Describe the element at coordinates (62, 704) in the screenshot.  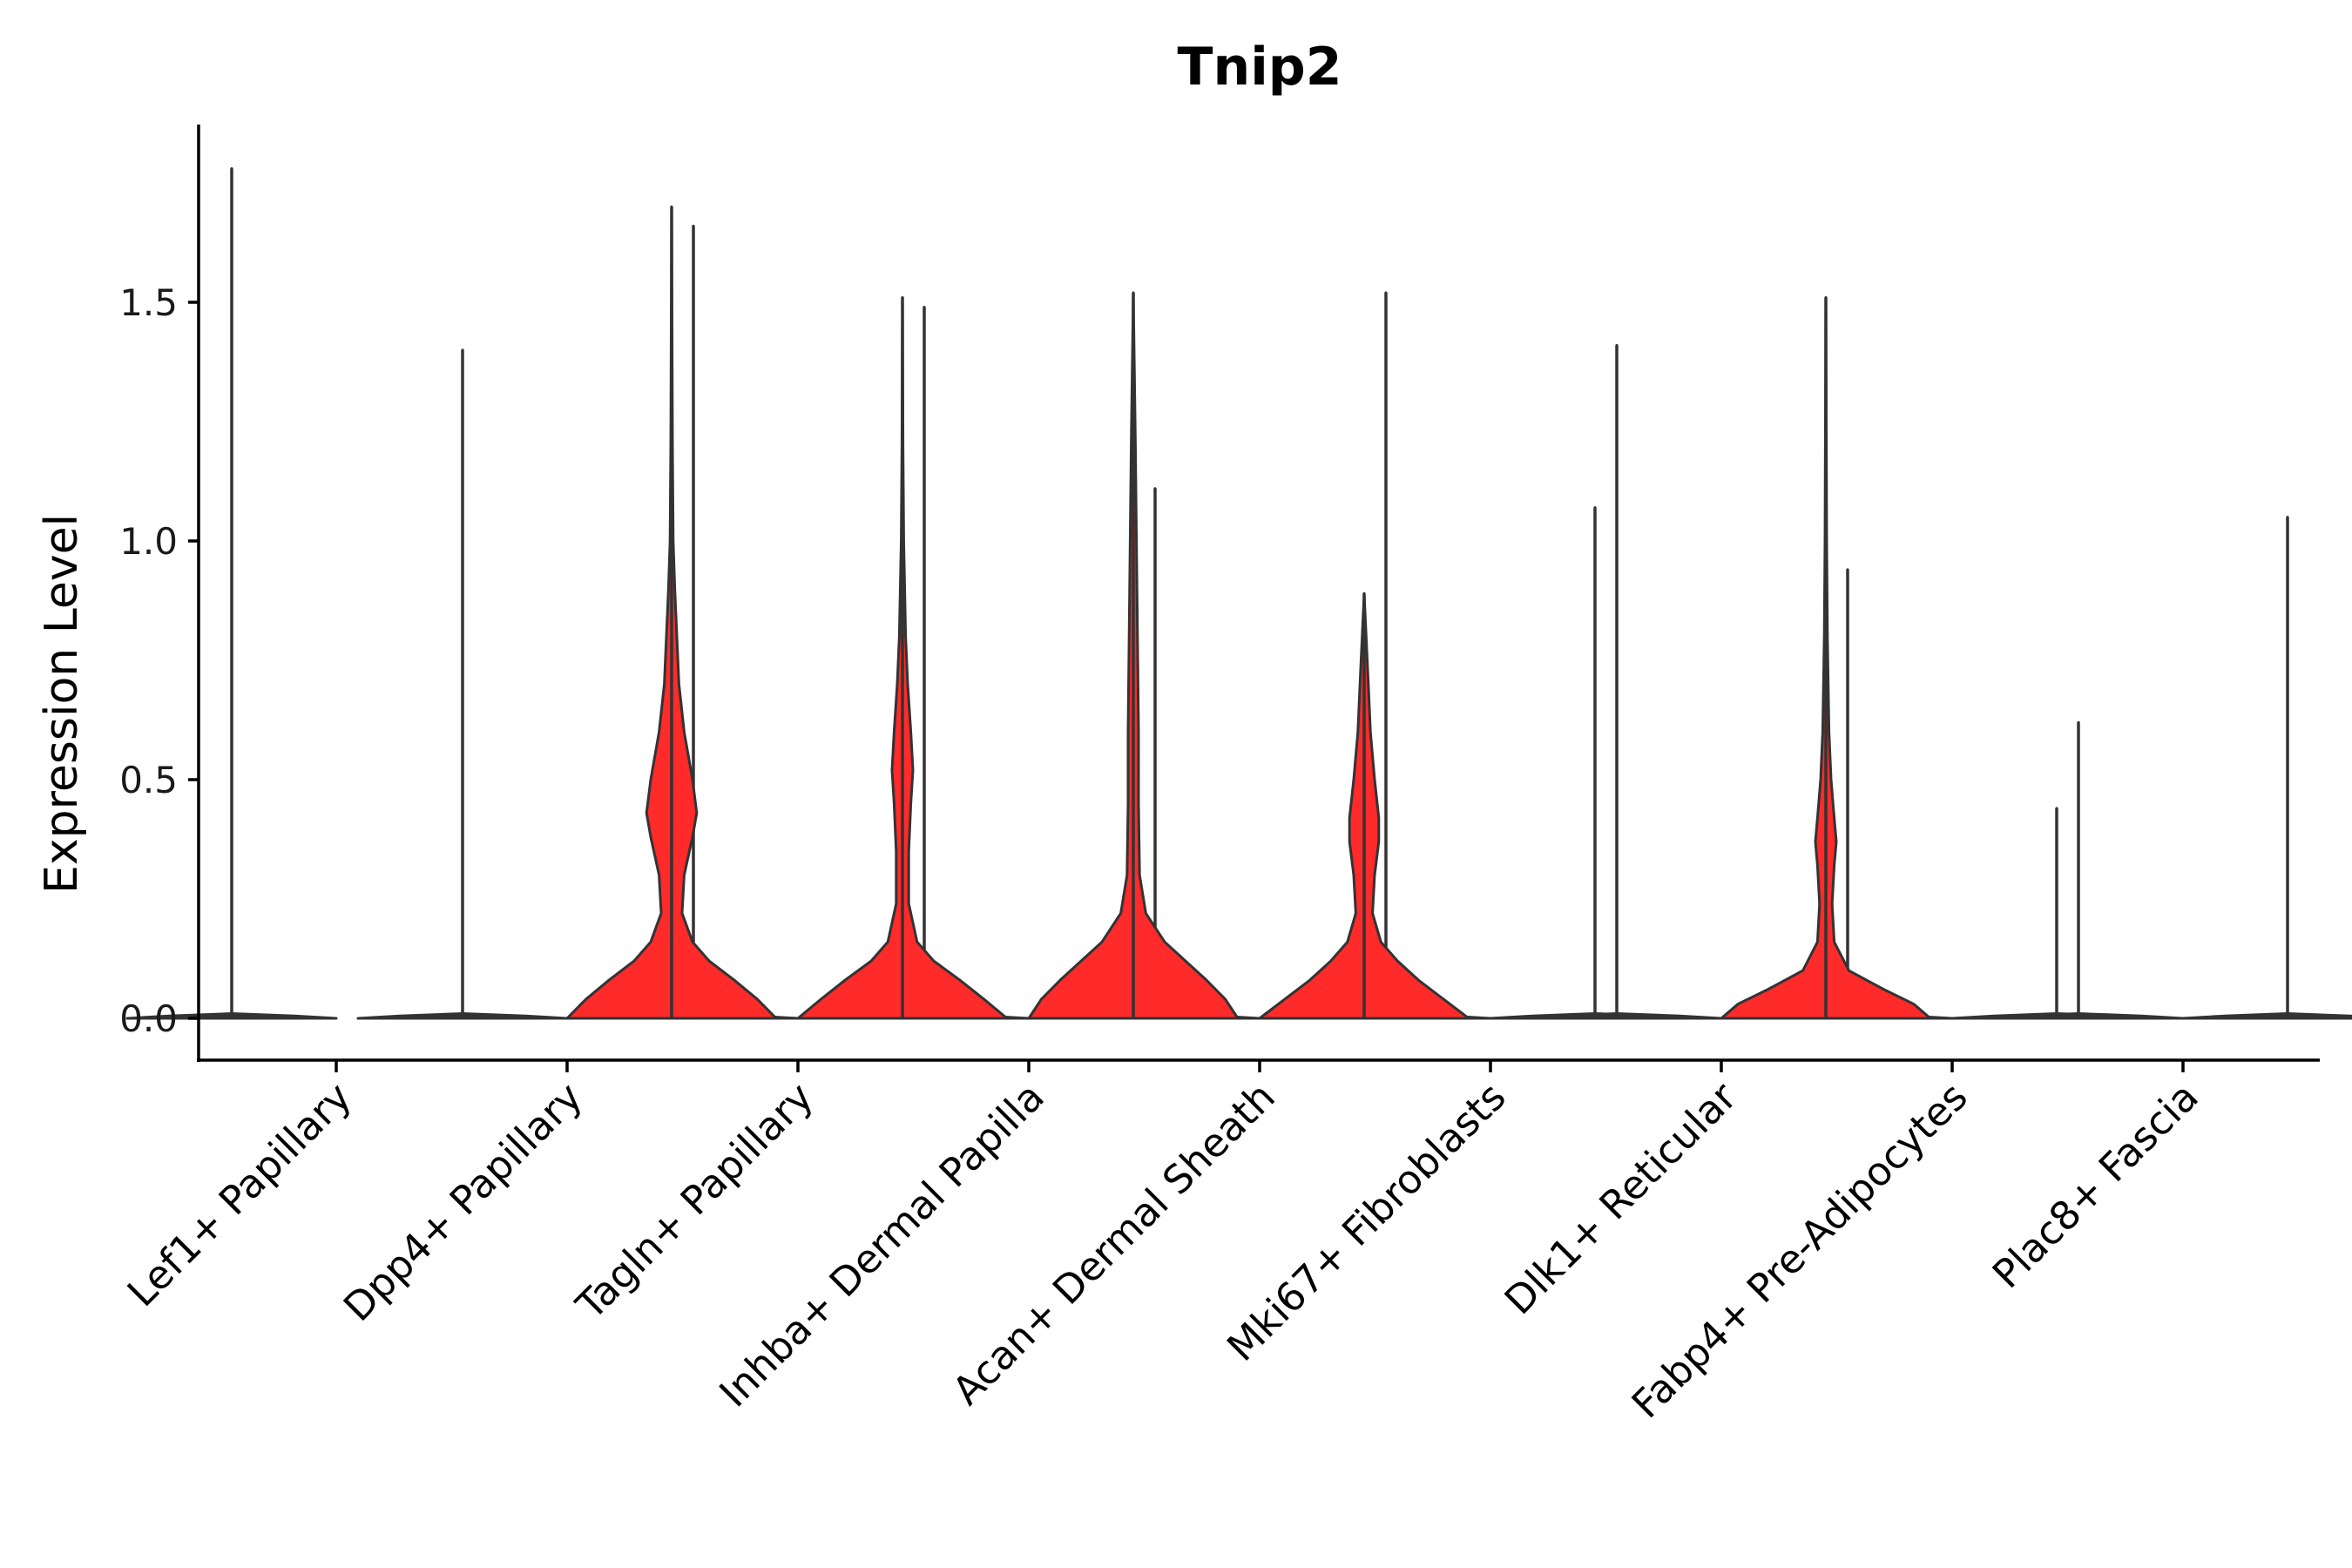
I see `y-axis-label: Expression Level` at that location.